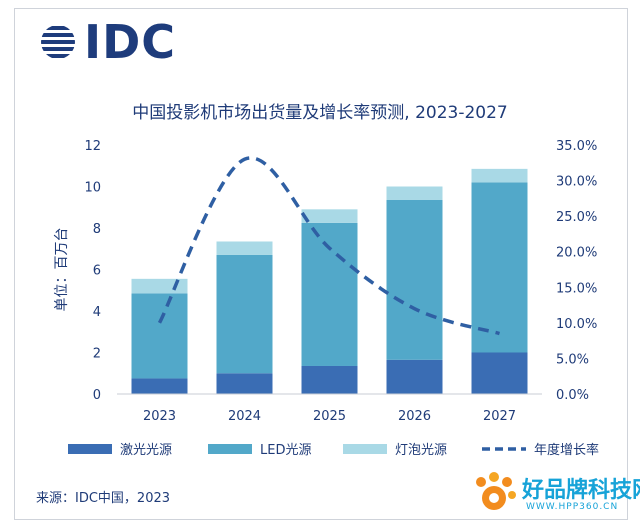 The height and width of the screenshot is (528, 640). What do you see at coordinates (576, 288) in the screenshot?
I see `y2-tick-label: 15.0%` at bounding box center [576, 288].